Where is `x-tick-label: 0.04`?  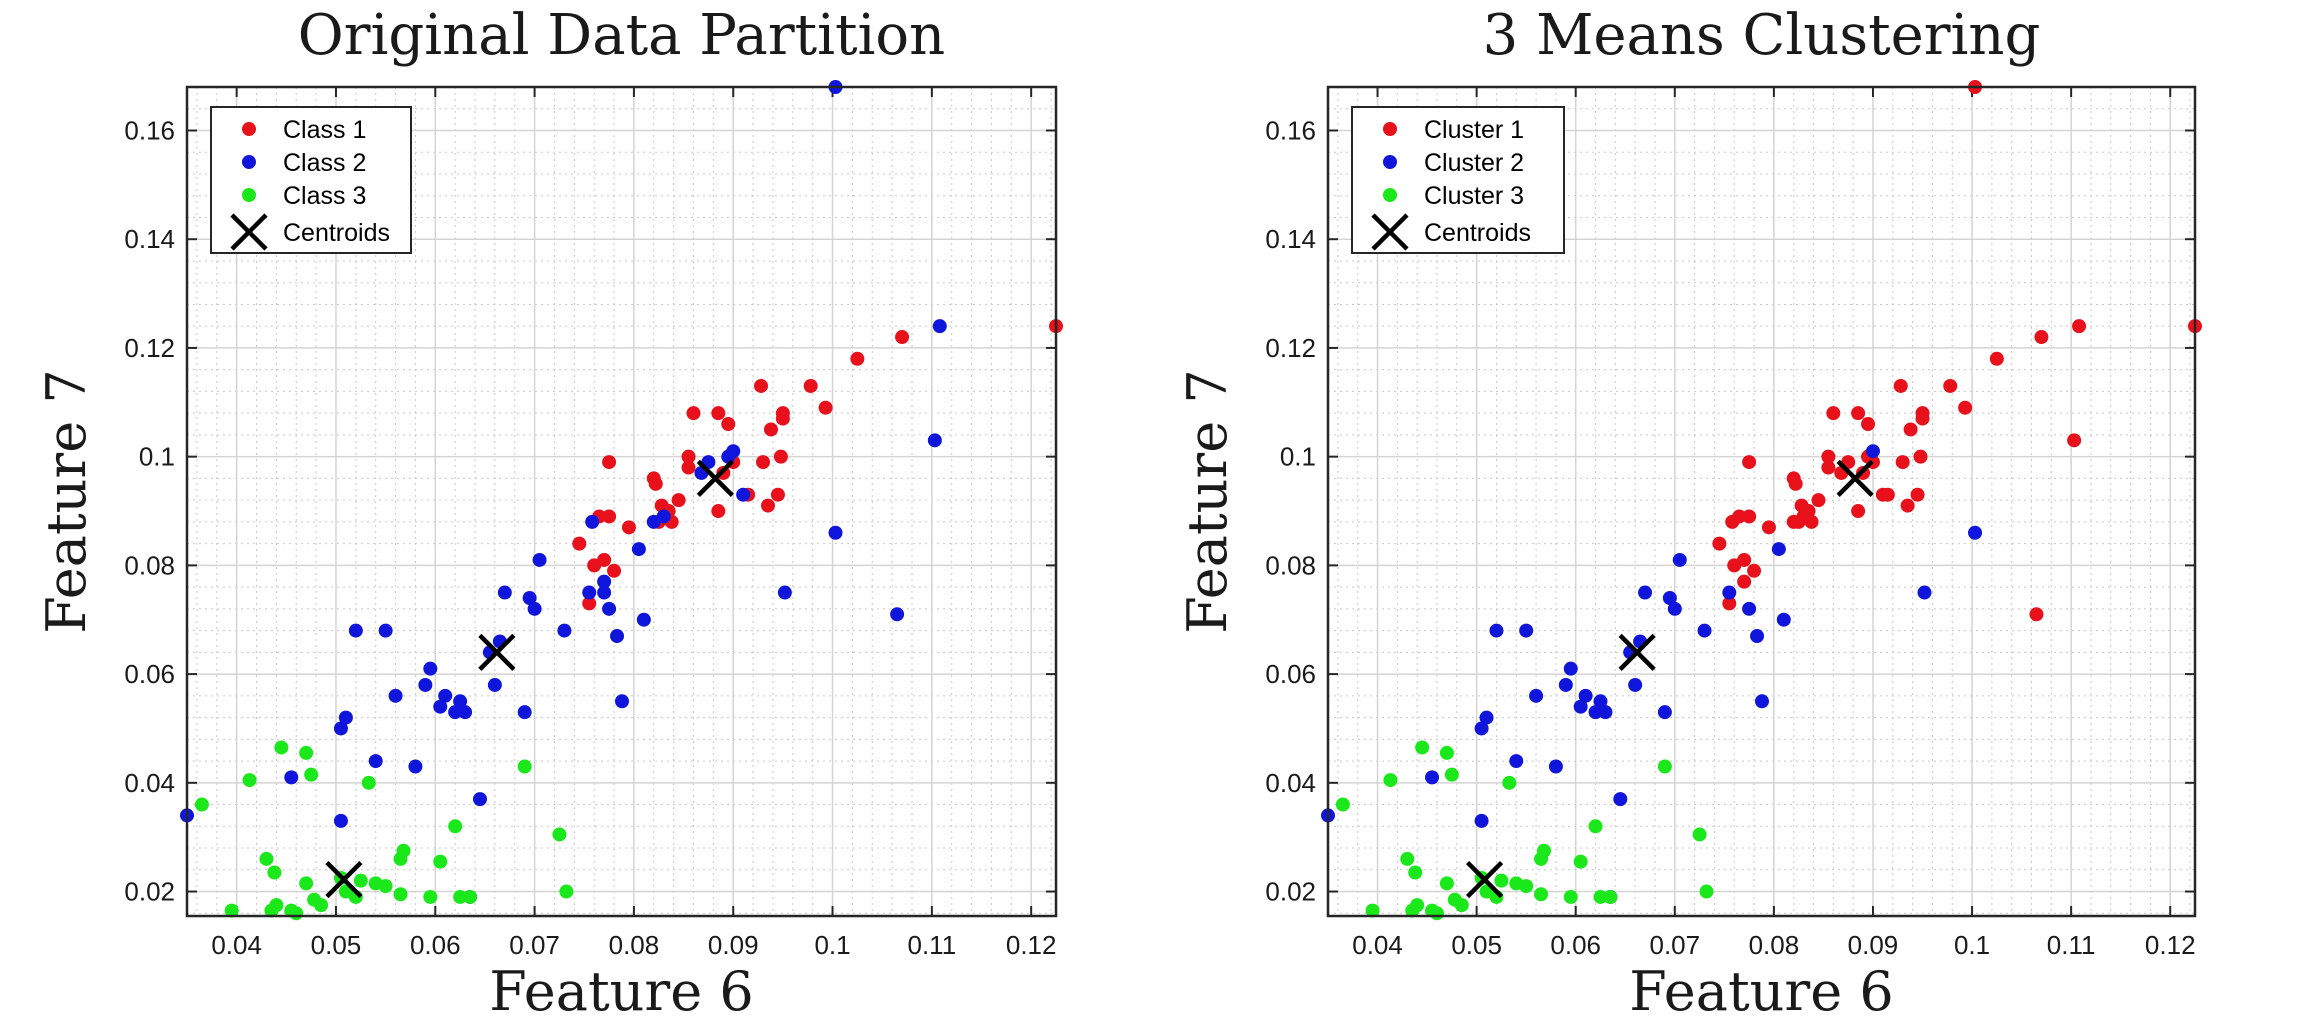
x-tick-label: 0.04 is located at coordinates (236, 945).